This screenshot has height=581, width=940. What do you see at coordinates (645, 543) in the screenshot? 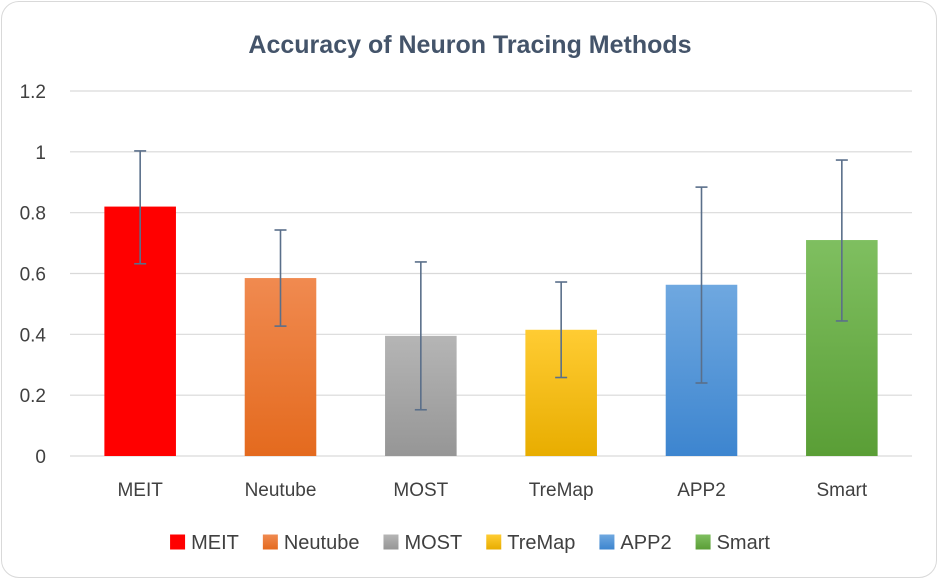
I see `legend-label: APP2` at bounding box center [645, 543].